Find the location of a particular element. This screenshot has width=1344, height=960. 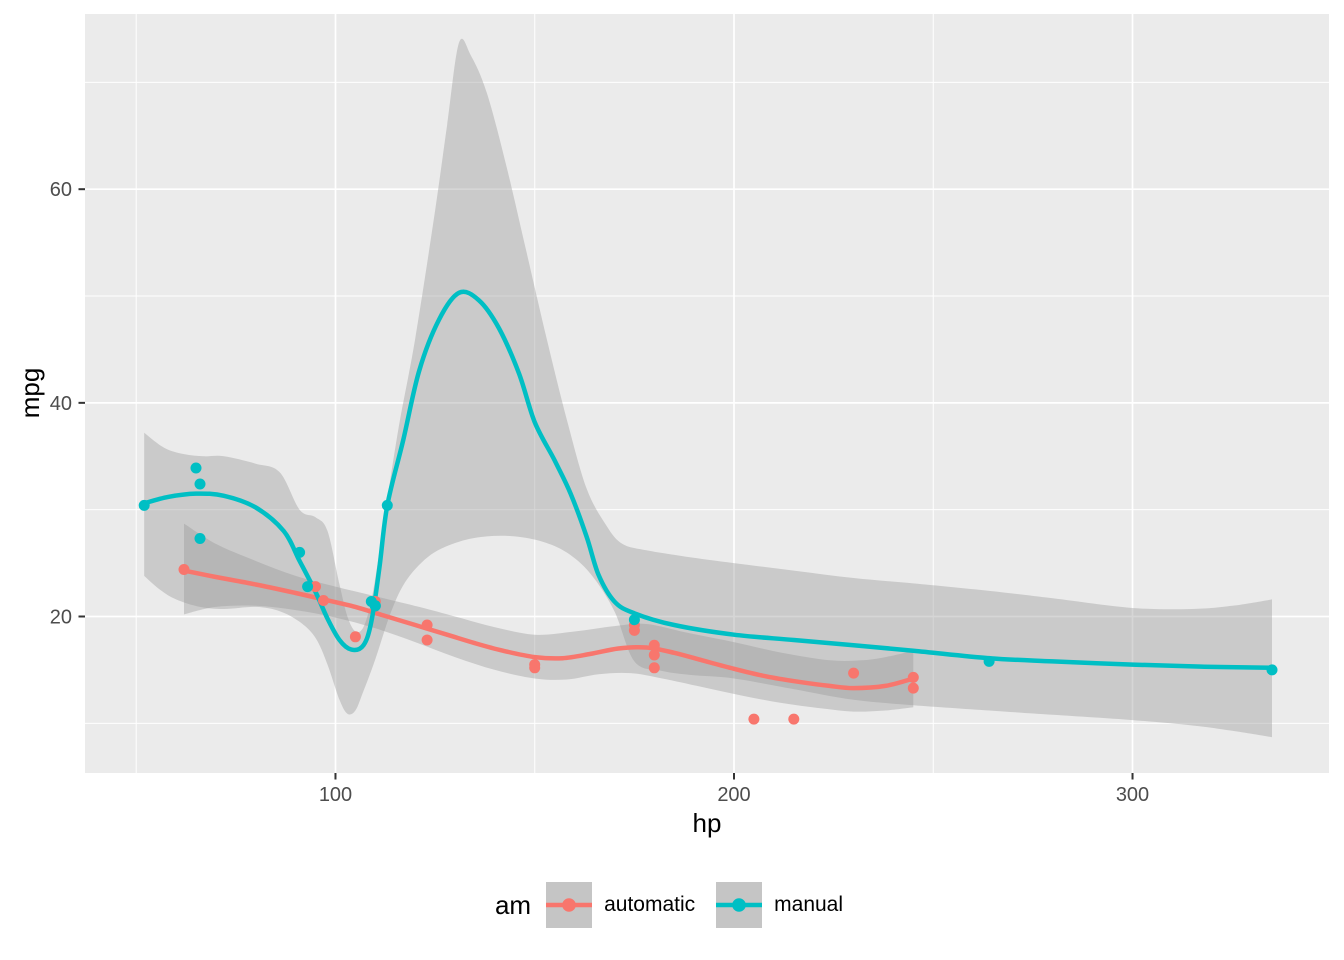

legend-key-dot-automatic is located at coordinates (569, 905).